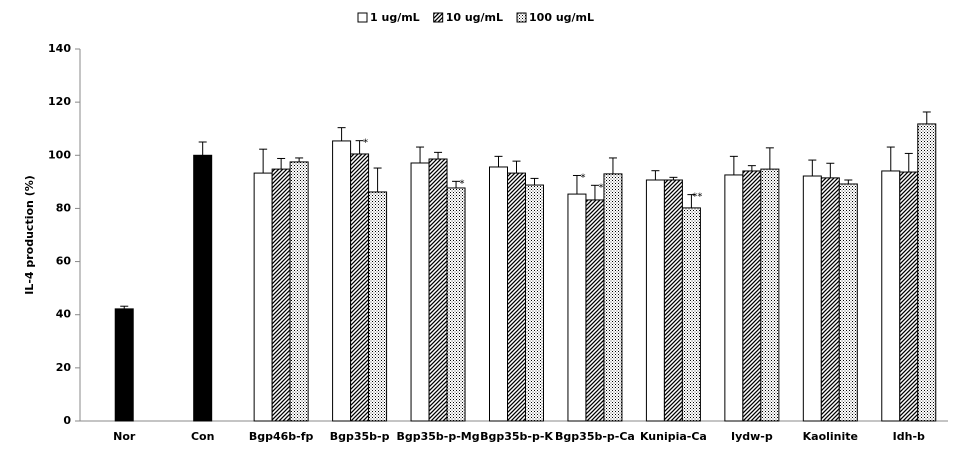 Image resolution: width=960 pixels, height=453 pixels. I want to click on x-tick-label: Con, so click(202, 436).